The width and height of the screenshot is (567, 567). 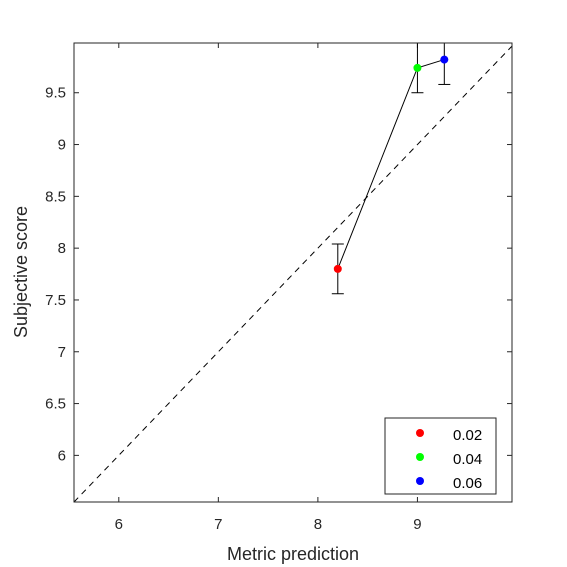 I want to click on x-tick-label: 7, so click(x=218, y=524).